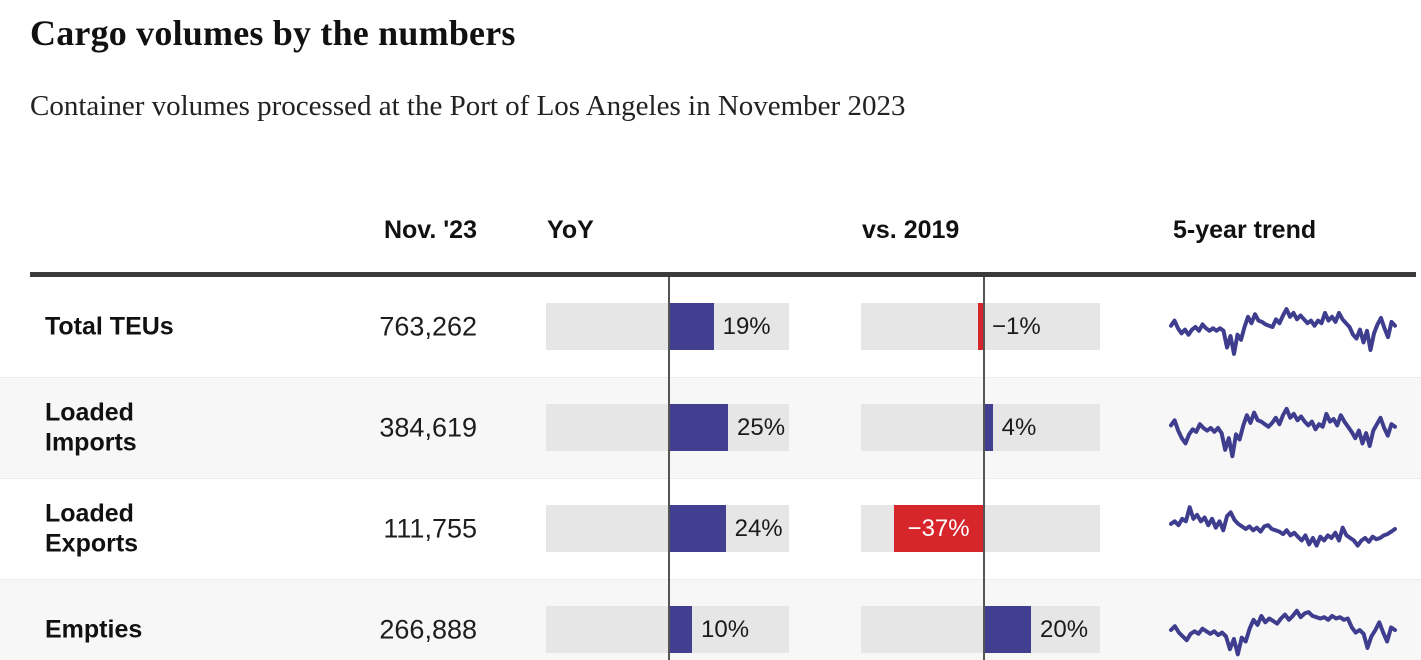  Describe the element at coordinates (911, 230) in the screenshot. I see `column-header-vs2019: vs. 2019` at that location.